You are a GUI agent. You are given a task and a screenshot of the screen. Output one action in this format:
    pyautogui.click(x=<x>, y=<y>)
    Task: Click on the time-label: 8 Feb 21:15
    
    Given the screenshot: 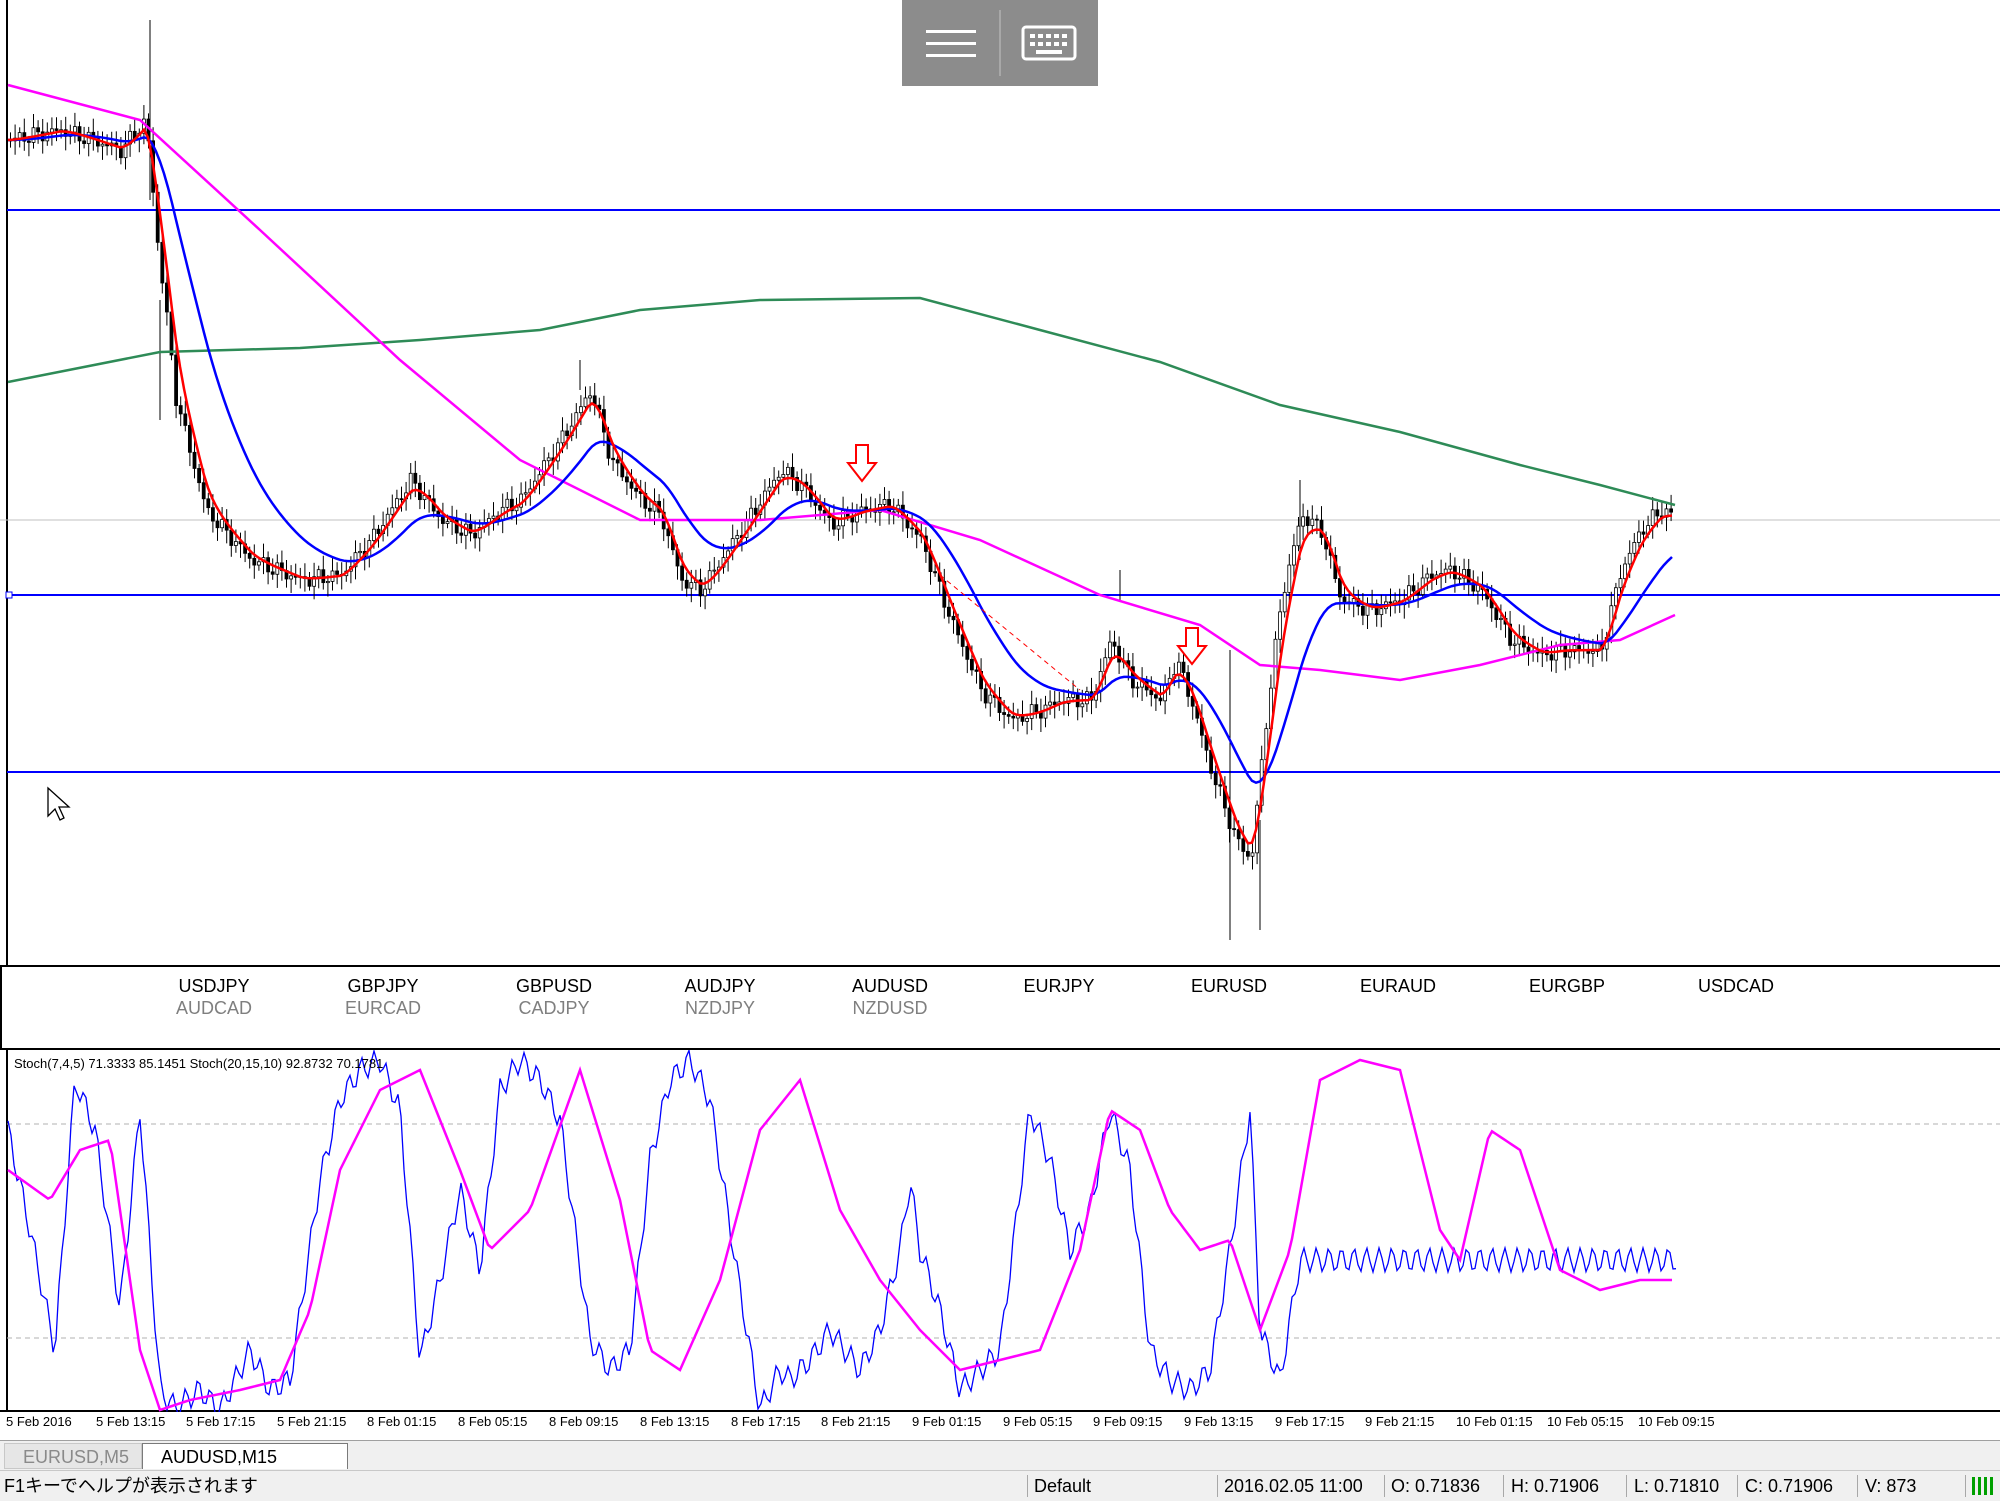 What is the action you would take?
    pyautogui.click(x=856, y=1421)
    